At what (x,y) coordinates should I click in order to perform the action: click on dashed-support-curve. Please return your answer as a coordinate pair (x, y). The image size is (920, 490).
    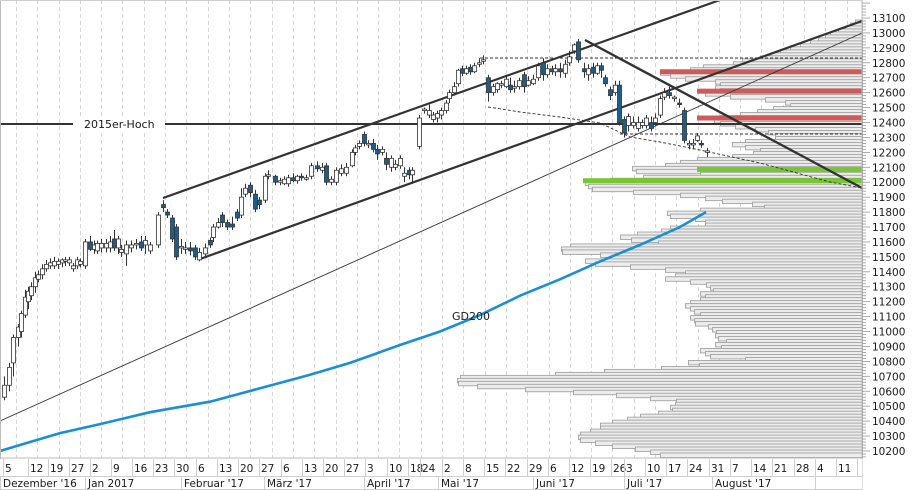
    Looking at the image, I should click on (675, 147).